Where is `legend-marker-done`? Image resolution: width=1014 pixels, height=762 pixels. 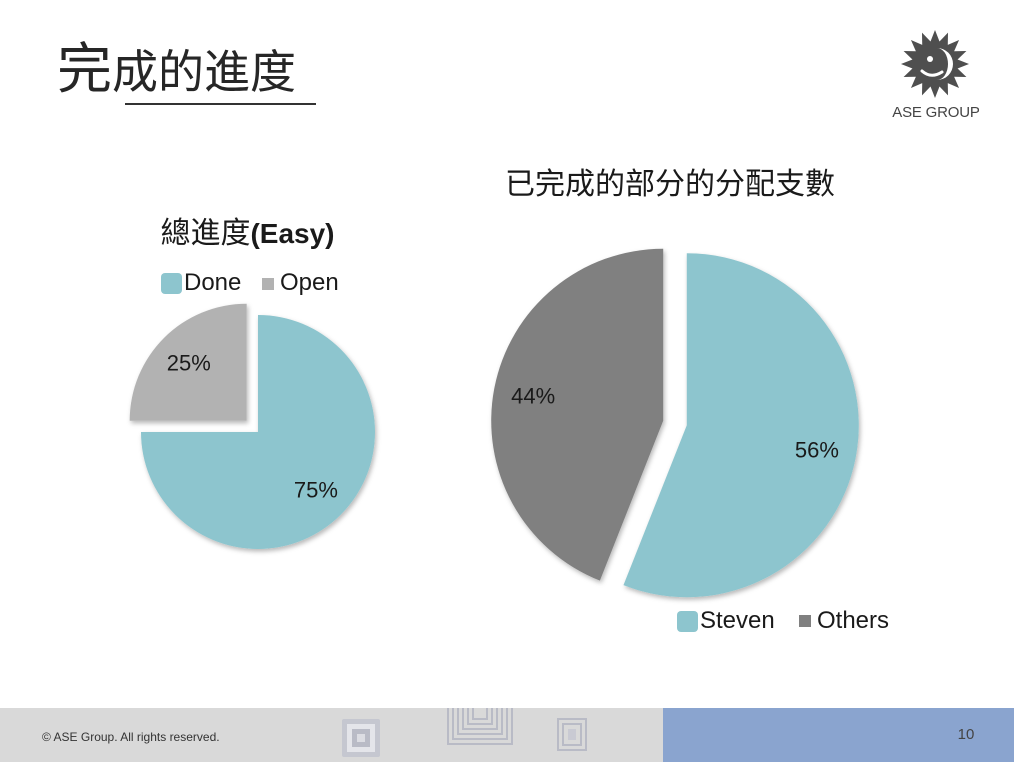 legend-marker-done is located at coordinates (171, 283).